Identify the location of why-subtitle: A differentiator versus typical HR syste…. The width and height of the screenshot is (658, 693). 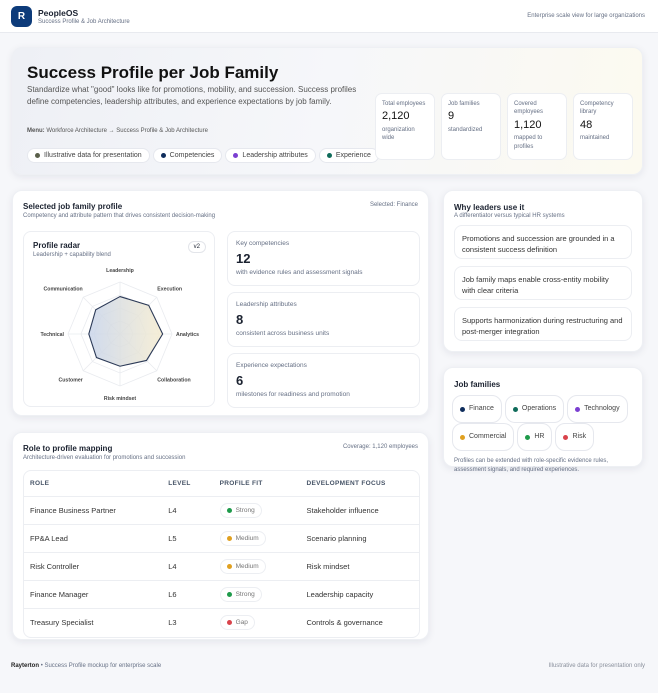
(509, 216).